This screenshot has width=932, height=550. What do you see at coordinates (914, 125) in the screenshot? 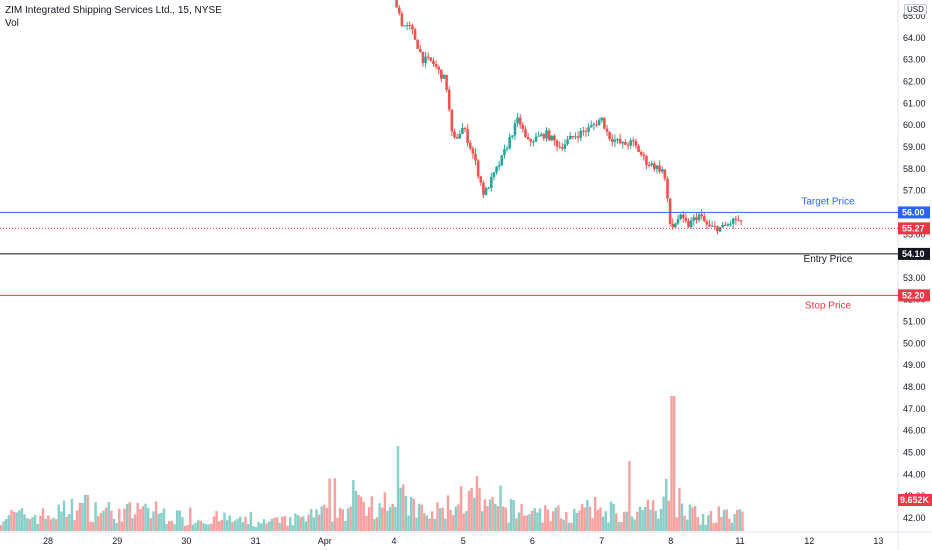
I see `y-tick-label: 60.00` at bounding box center [914, 125].